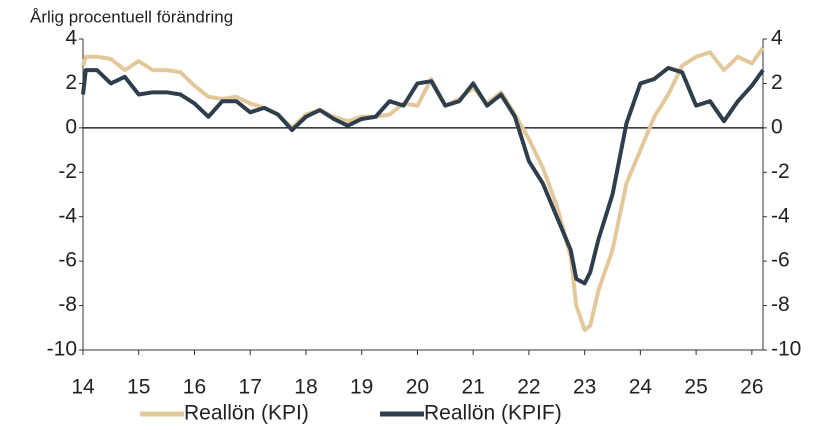 The width and height of the screenshot is (838, 430). I want to click on y2-tick-label: -8, so click(780, 304).